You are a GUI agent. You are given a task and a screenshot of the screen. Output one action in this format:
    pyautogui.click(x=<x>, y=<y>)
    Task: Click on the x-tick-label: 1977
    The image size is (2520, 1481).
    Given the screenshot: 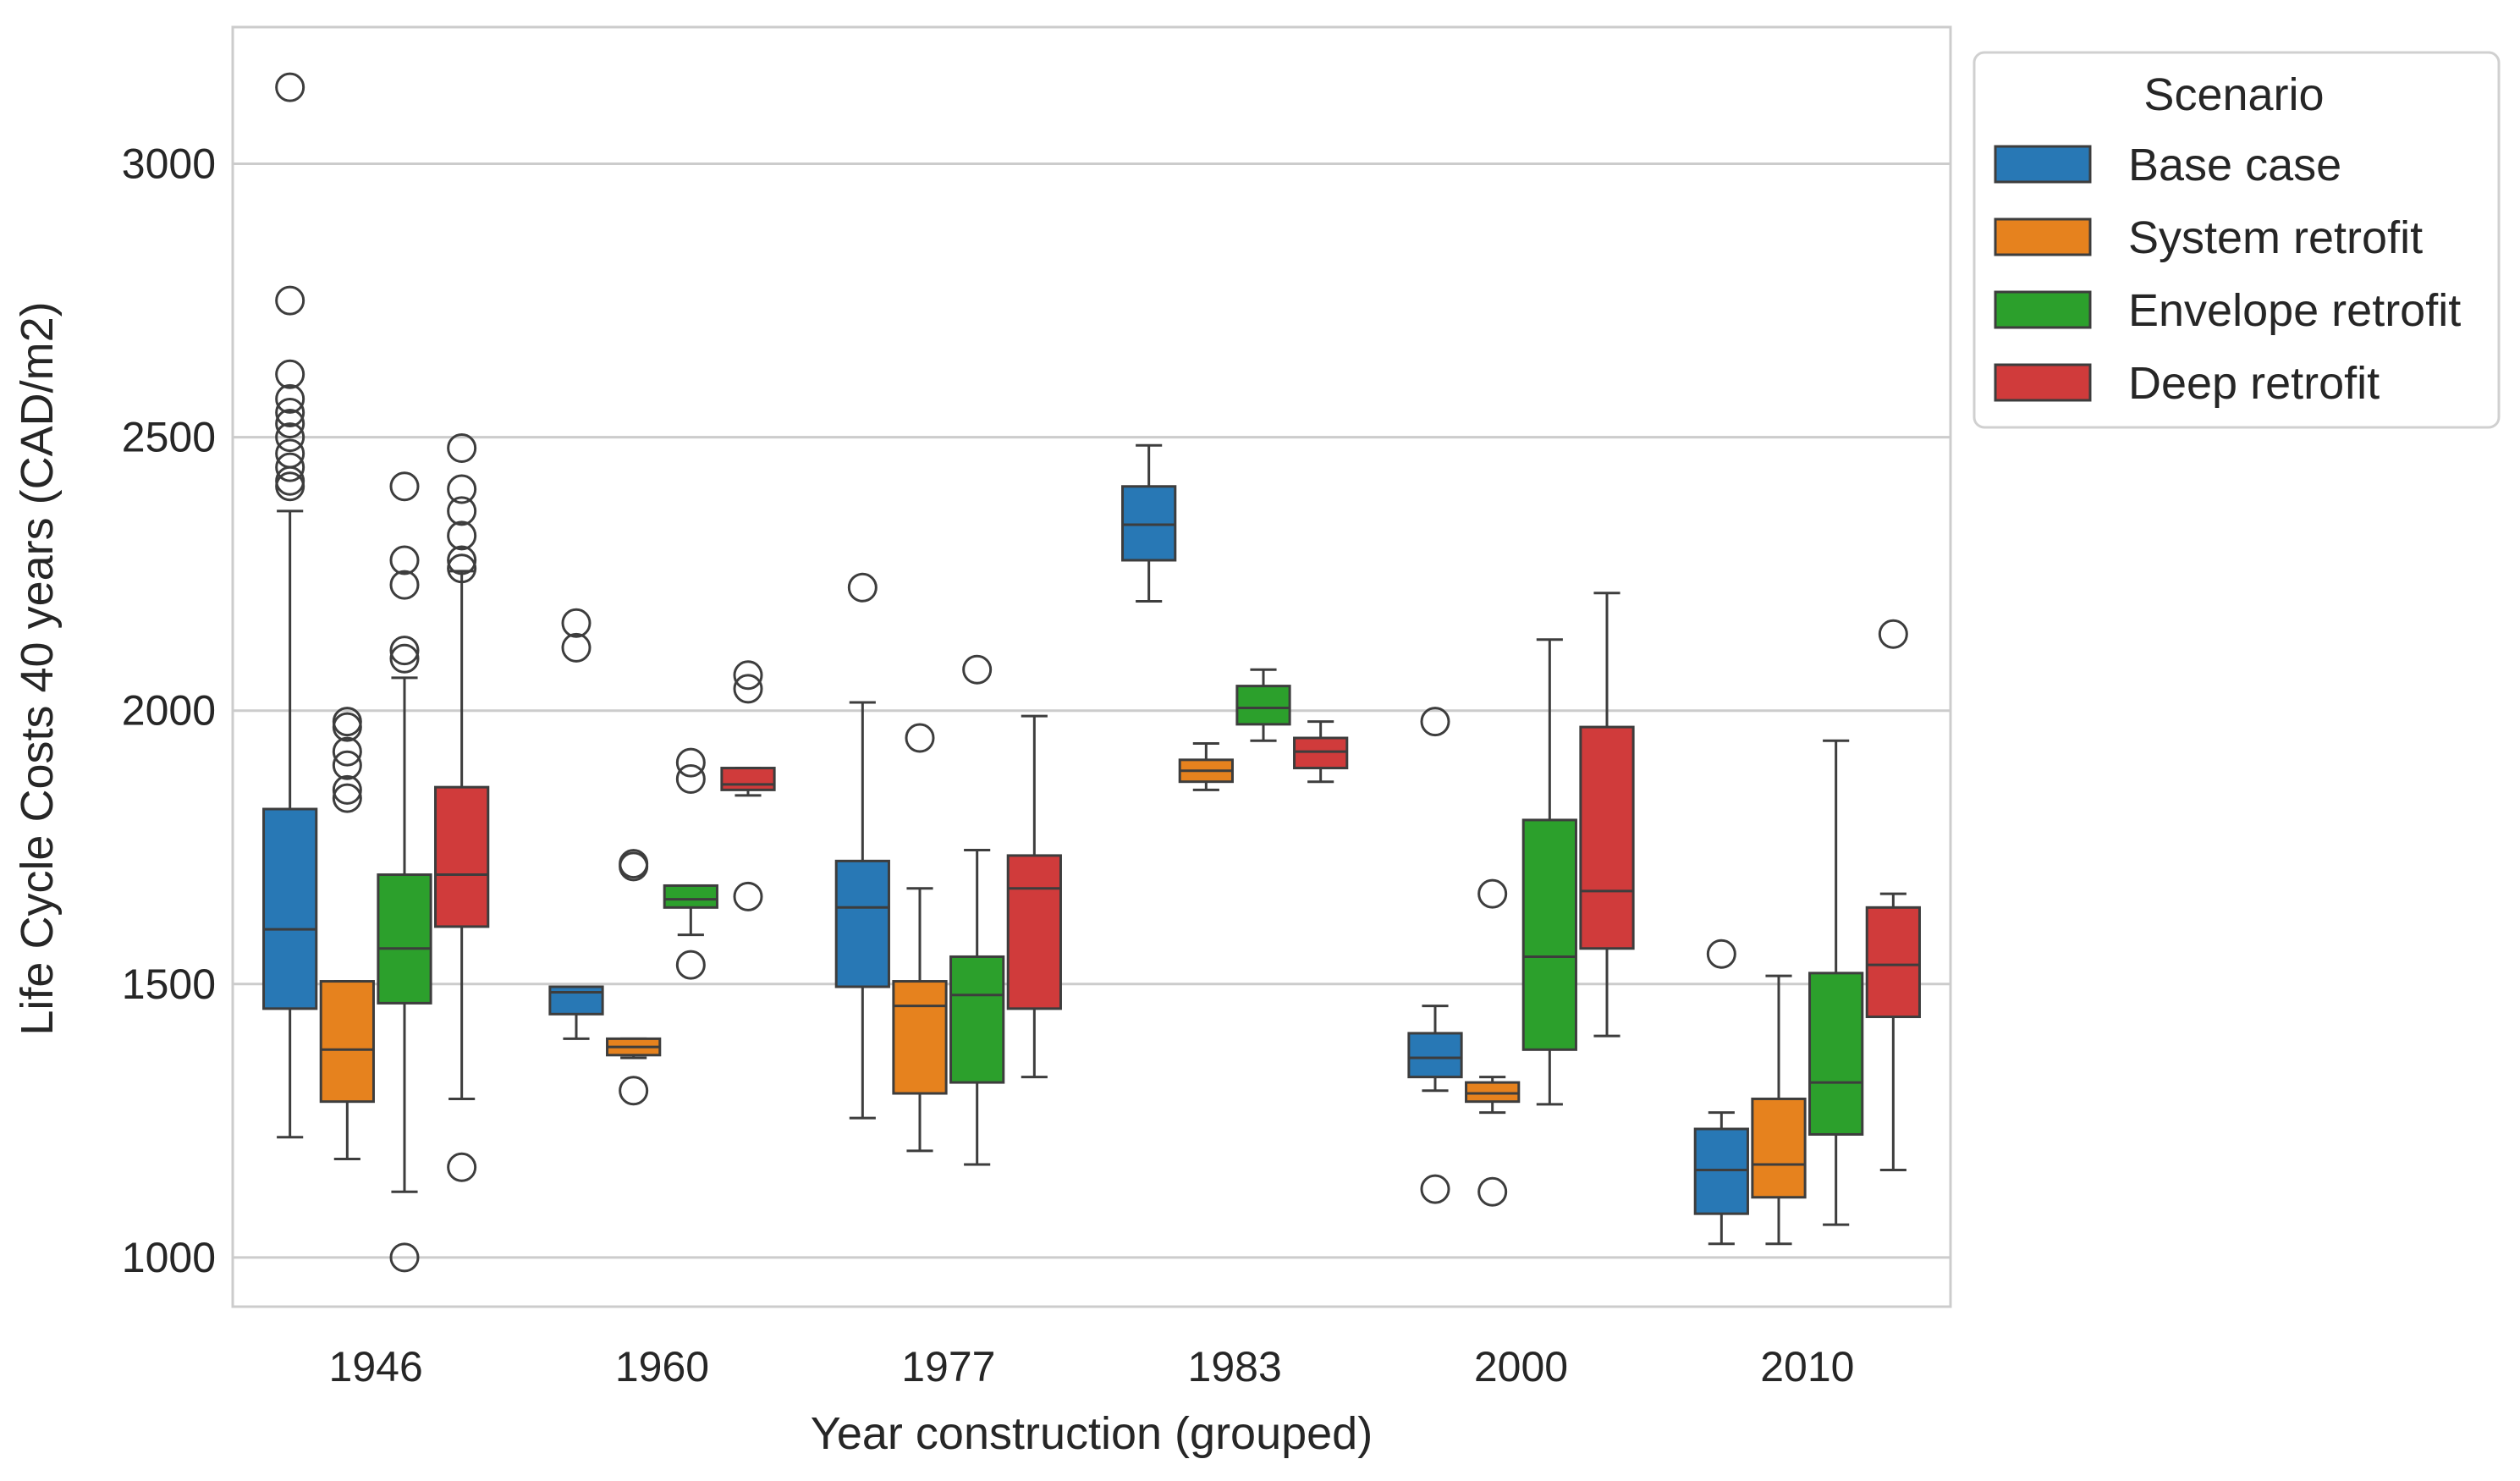 What is the action you would take?
    pyautogui.click(x=948, y=1367)
    